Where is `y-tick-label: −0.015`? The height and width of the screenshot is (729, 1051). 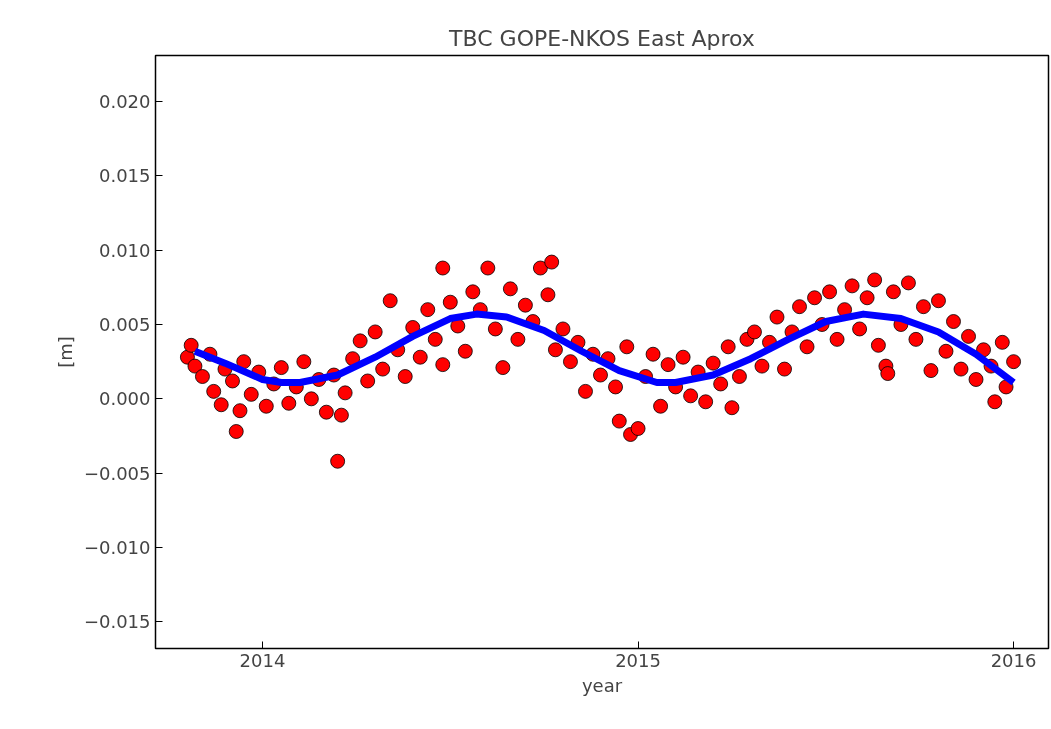 y-tick-label: −0.015 is located at coordinates (117, 622).